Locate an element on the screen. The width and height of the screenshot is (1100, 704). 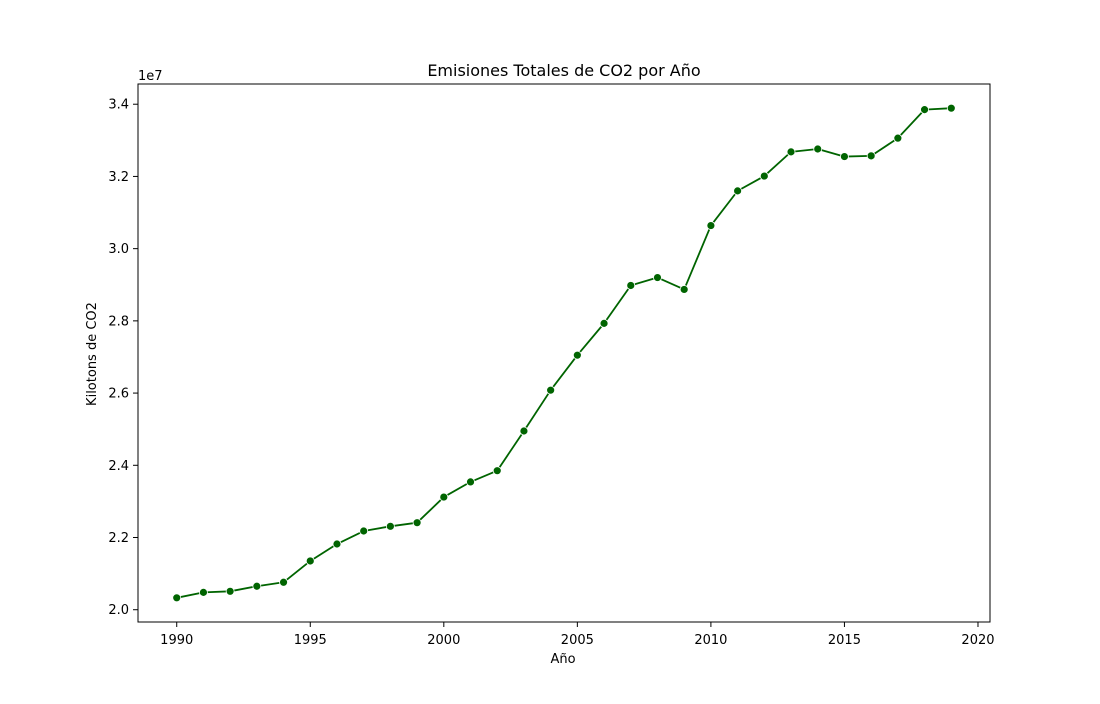
y-tick-label: 2.6 is located at coordinates (118, 394).